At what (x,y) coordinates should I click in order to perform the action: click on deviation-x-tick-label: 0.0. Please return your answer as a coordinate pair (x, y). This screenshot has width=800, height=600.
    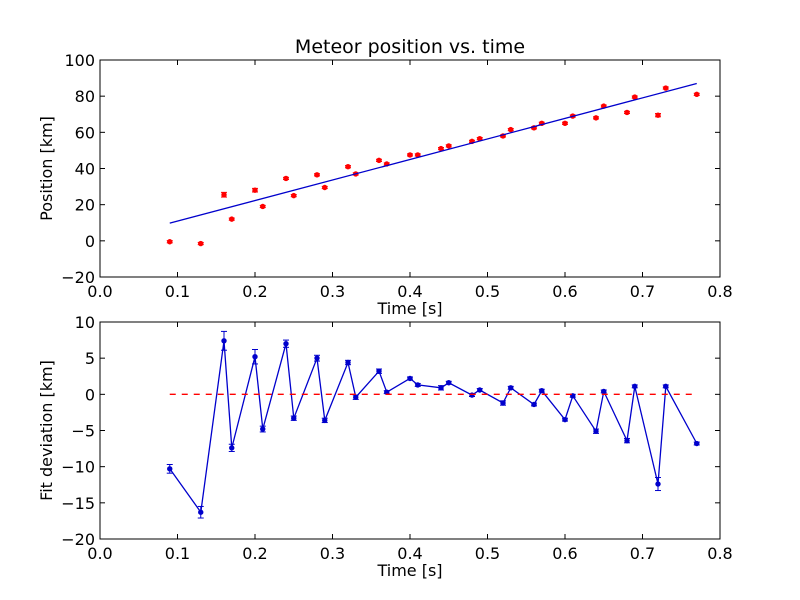
    Looking at the image, I should click on (99, 553).